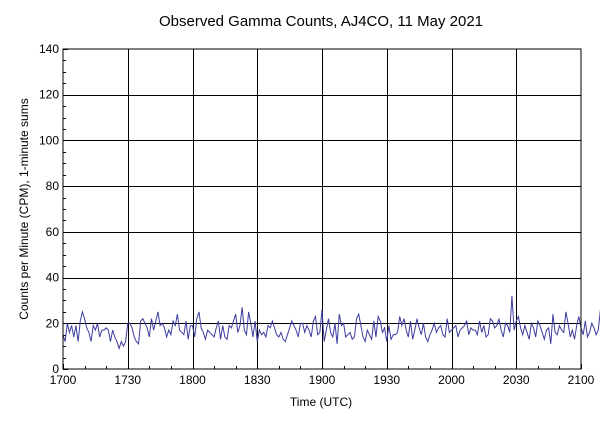  What do you see at coordinates (49, 140) in the screenshot?
I see `y-tick-label: 100` at bounding box center [49, 140].